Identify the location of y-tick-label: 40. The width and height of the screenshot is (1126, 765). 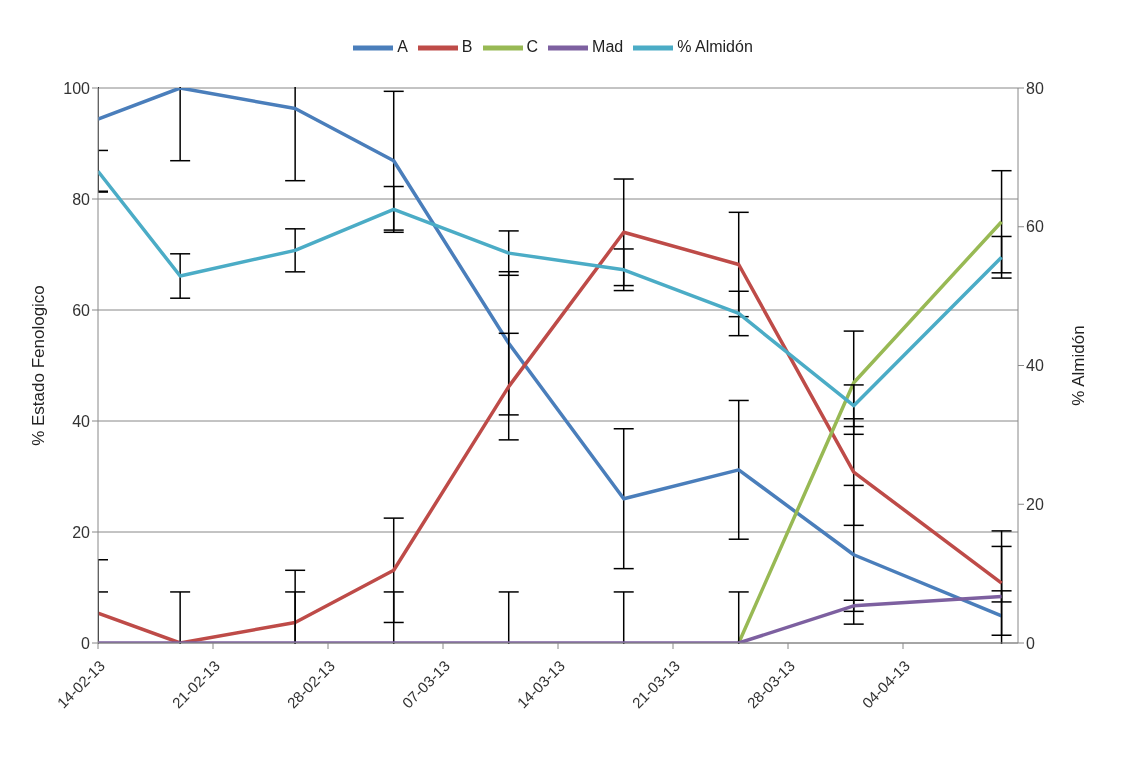
(81, 421).